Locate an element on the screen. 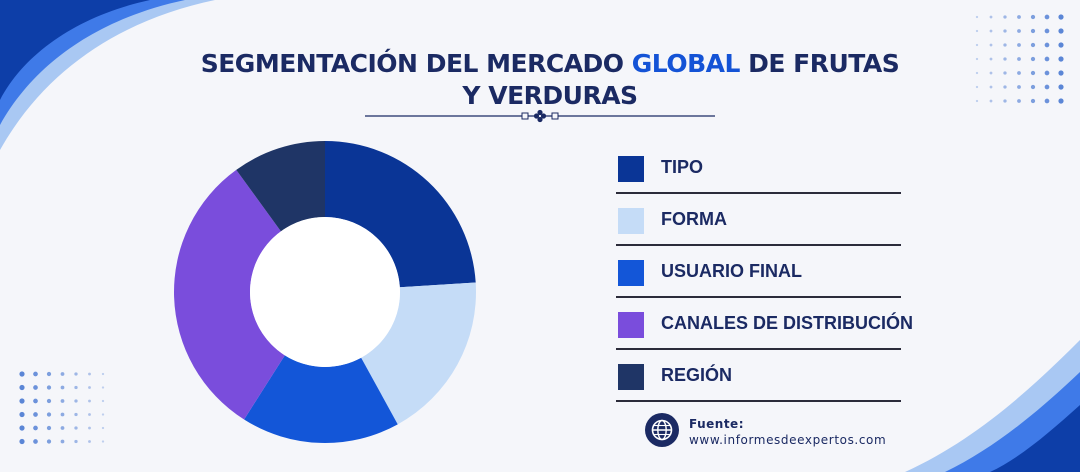 The image size is (1080, 472). legend-item: USUARIO FINAL is located at coordinates (761, 273).